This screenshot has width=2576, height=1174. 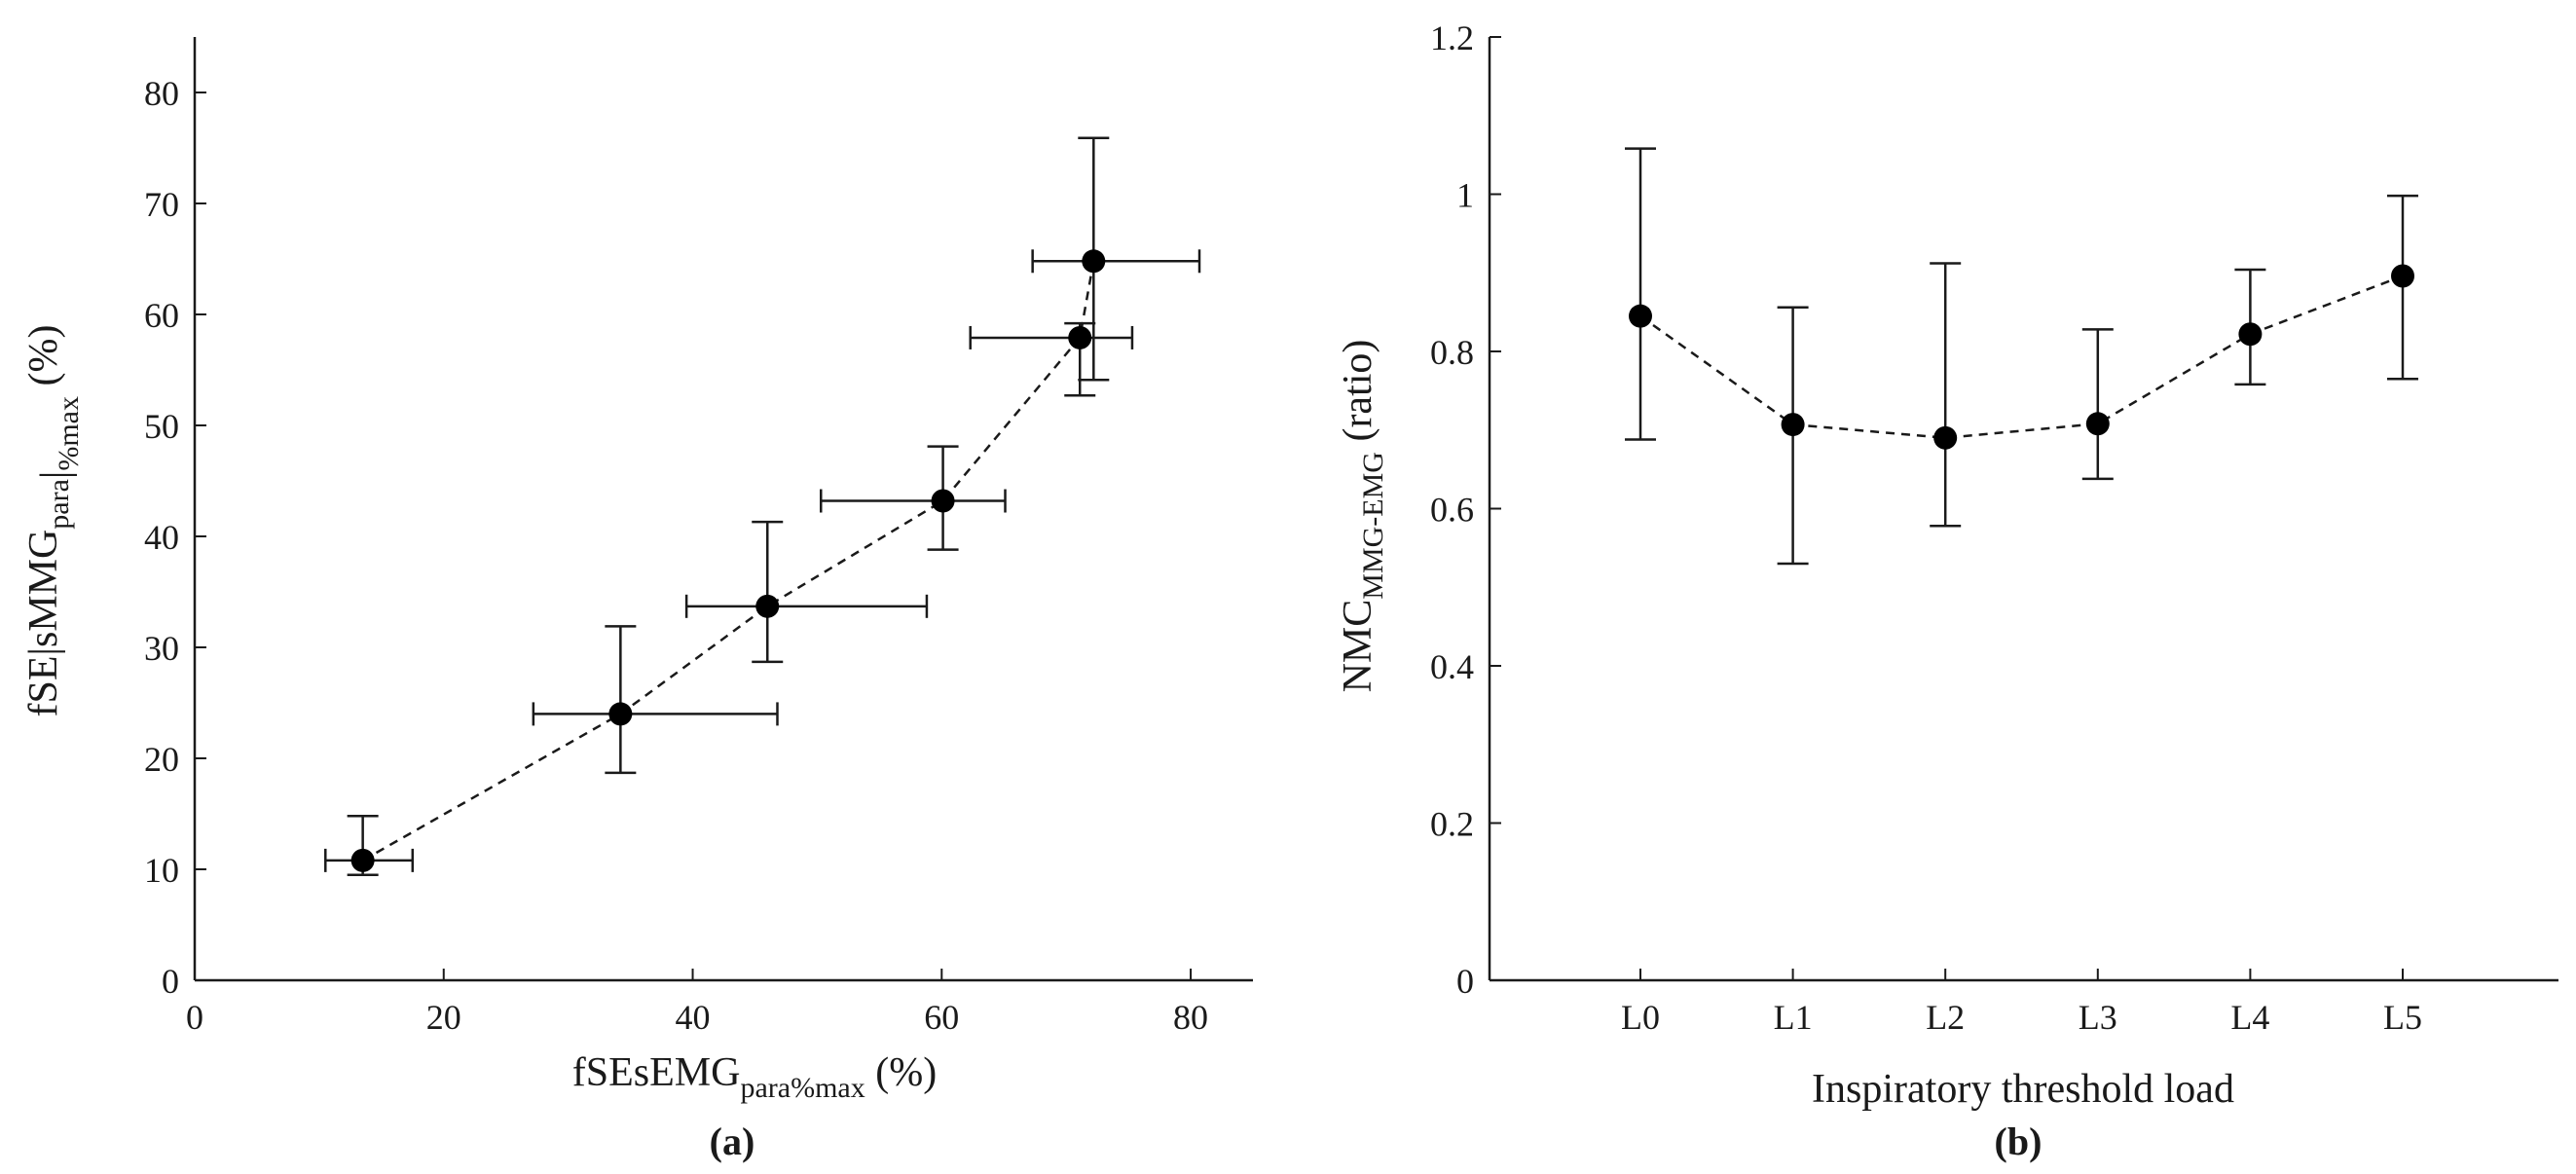 What do you see at coordinates (161, 759) in the screenshot?
I see `panel-a-y-tick-label: 20` at bounding box center [161, 759].